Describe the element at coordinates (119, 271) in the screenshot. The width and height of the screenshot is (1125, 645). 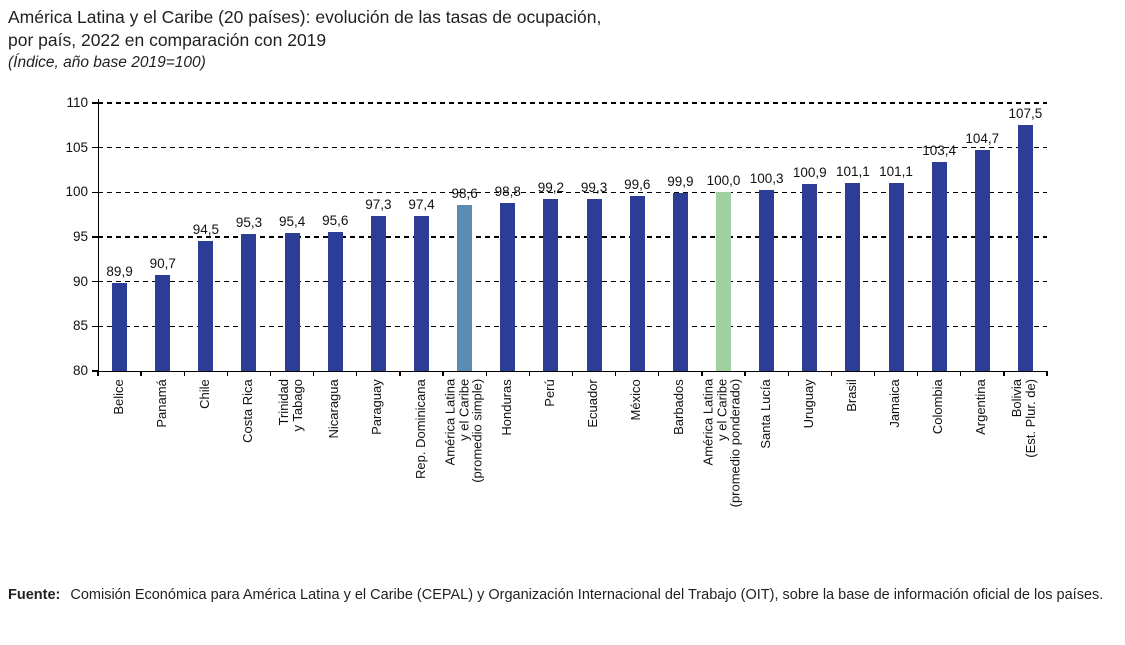
I see `bar-value-label: 89,9` at that location.